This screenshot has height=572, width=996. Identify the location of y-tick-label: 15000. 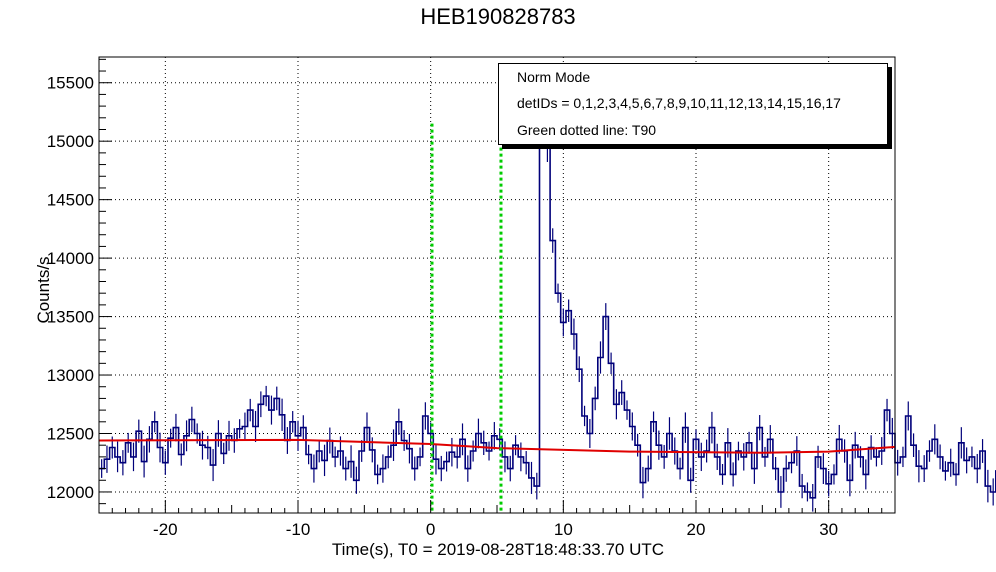
(70, 141).